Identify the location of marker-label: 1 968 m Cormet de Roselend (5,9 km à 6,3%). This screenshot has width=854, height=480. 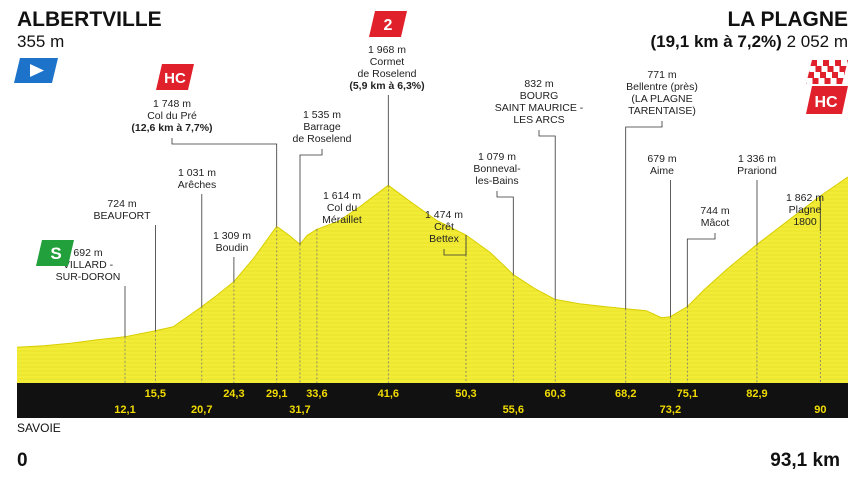
(386, 68).